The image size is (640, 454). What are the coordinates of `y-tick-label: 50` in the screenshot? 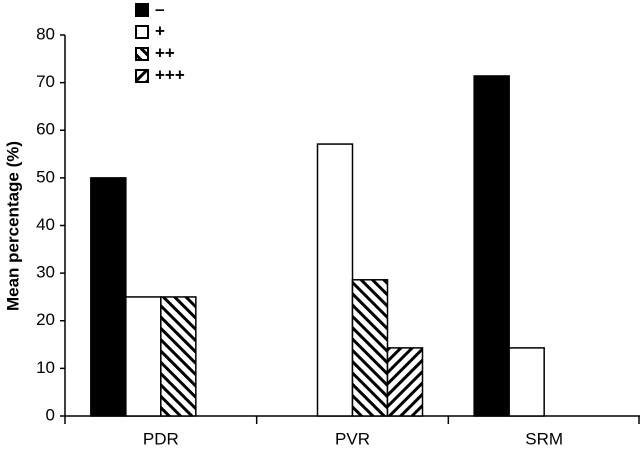 It's located at (45, 176).